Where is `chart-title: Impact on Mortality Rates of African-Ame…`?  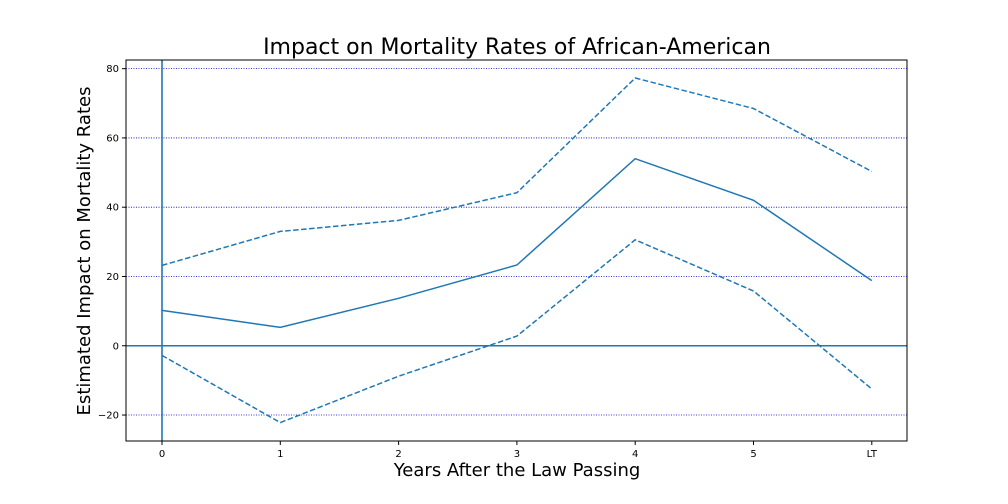 chart-title: Impact on Mortality Rates of African-Ame… is located at coordinates (517, 47).